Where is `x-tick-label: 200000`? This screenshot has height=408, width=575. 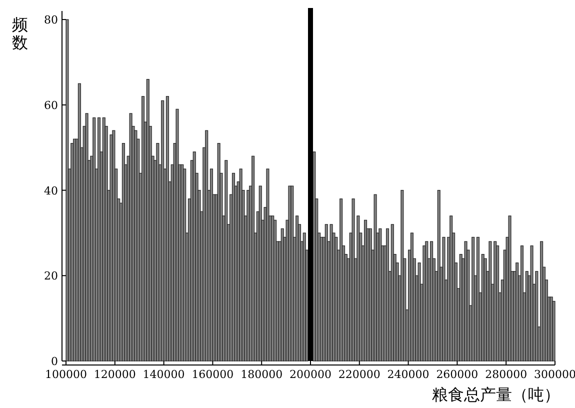
x-tick-label: 200000 is located at coordinates (311, 374).